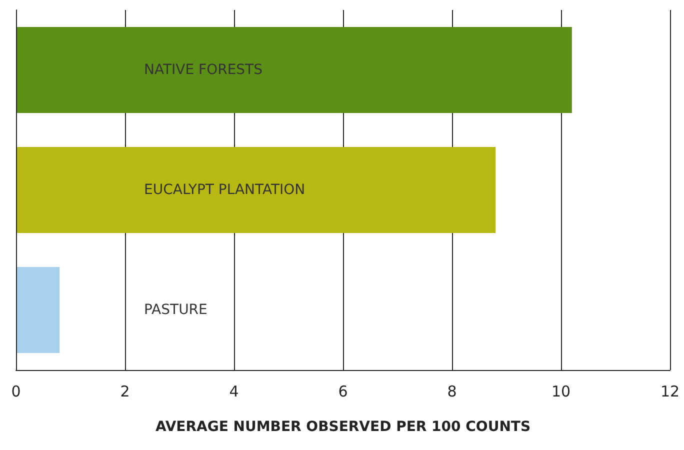  I want to click on x-tick-label: 12, so click(670, 391).